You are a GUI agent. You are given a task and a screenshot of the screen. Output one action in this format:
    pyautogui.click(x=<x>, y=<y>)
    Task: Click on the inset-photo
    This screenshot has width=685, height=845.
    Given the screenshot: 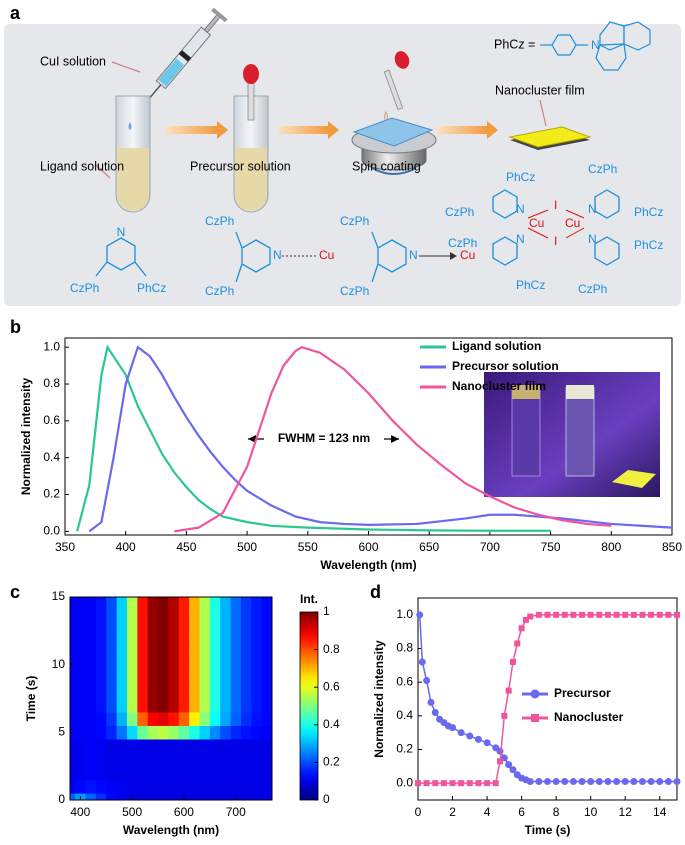 What is the action you would take?
    pyautogui.click(x=572, y=434)
    